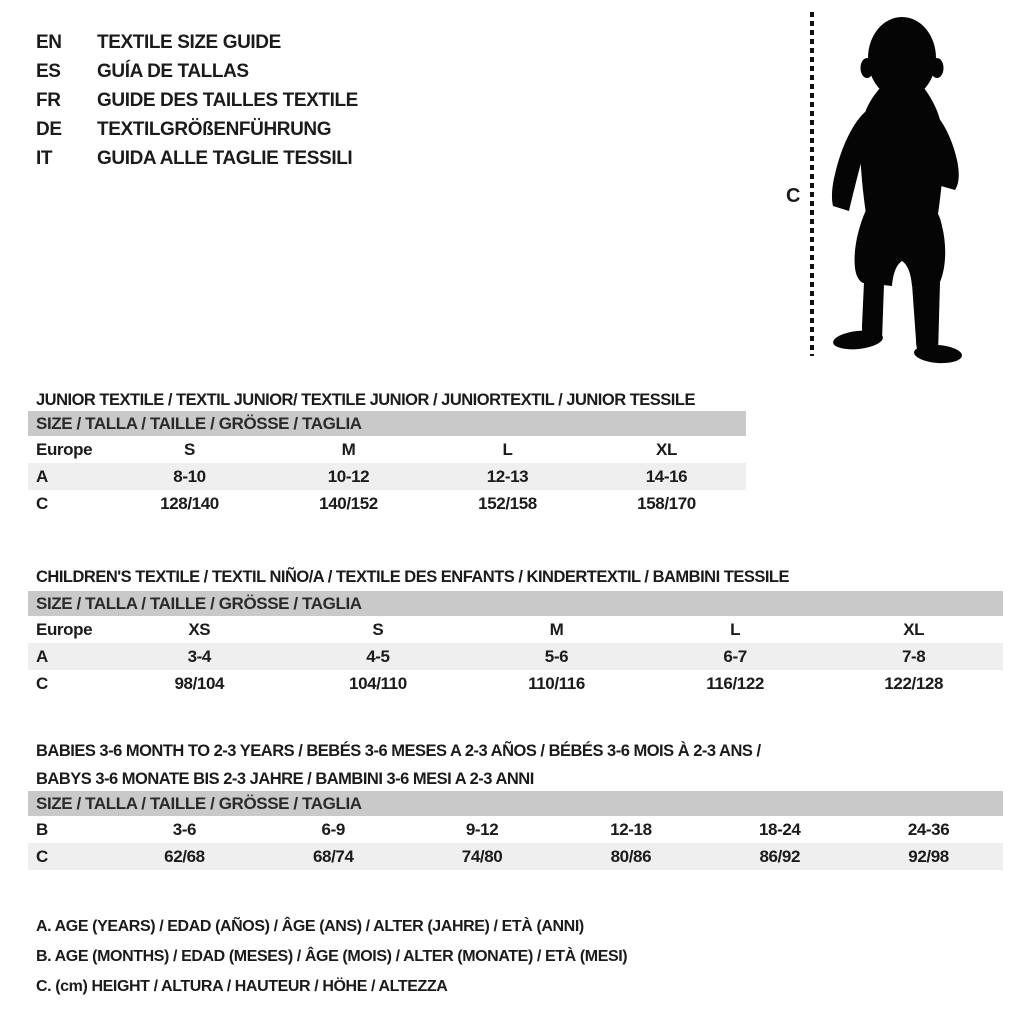  What do you see at coordinates (48, 71) in the screenshot?
I see `language-code: ES` at bounding box center [48, 71].